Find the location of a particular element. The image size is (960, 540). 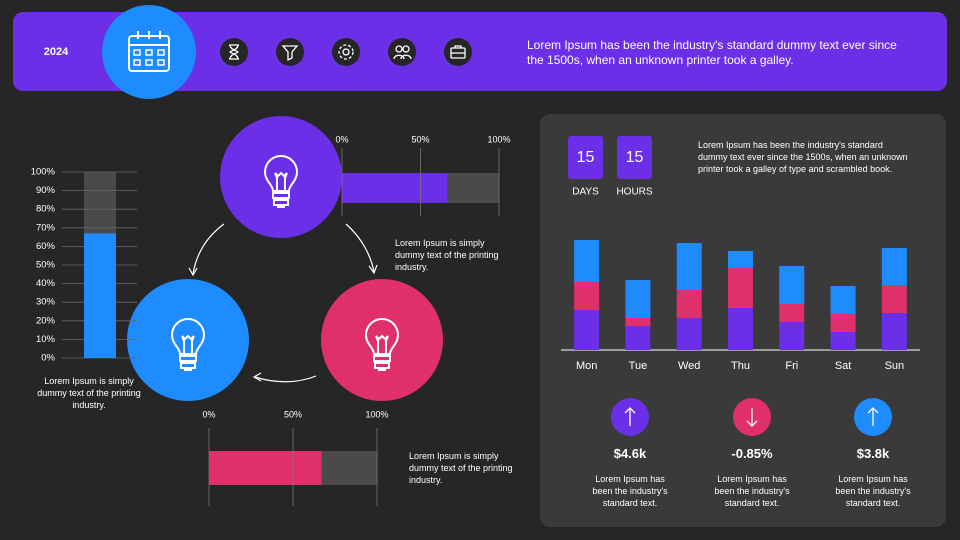

y-tick-label: 40% is located at coordinates (46, 283).